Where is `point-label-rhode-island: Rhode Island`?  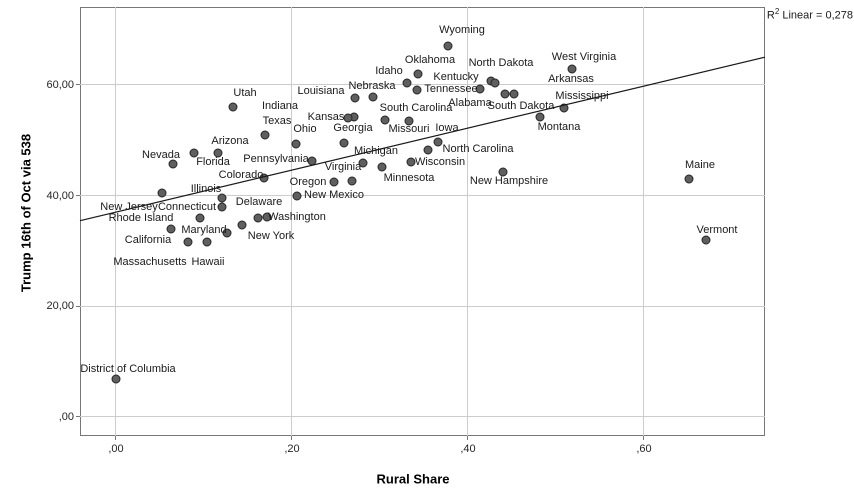 point-label-rhode-island: Rhode Island is located at coordinates (141, 218).